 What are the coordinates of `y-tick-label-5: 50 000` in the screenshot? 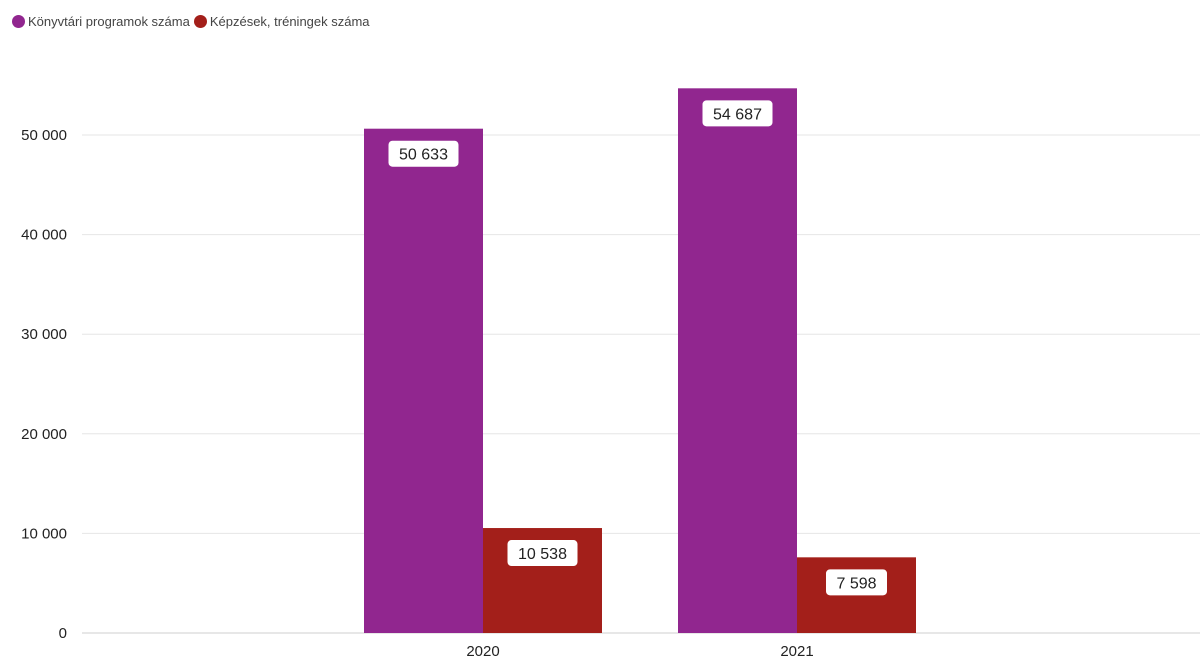 It's located at (44, 135).